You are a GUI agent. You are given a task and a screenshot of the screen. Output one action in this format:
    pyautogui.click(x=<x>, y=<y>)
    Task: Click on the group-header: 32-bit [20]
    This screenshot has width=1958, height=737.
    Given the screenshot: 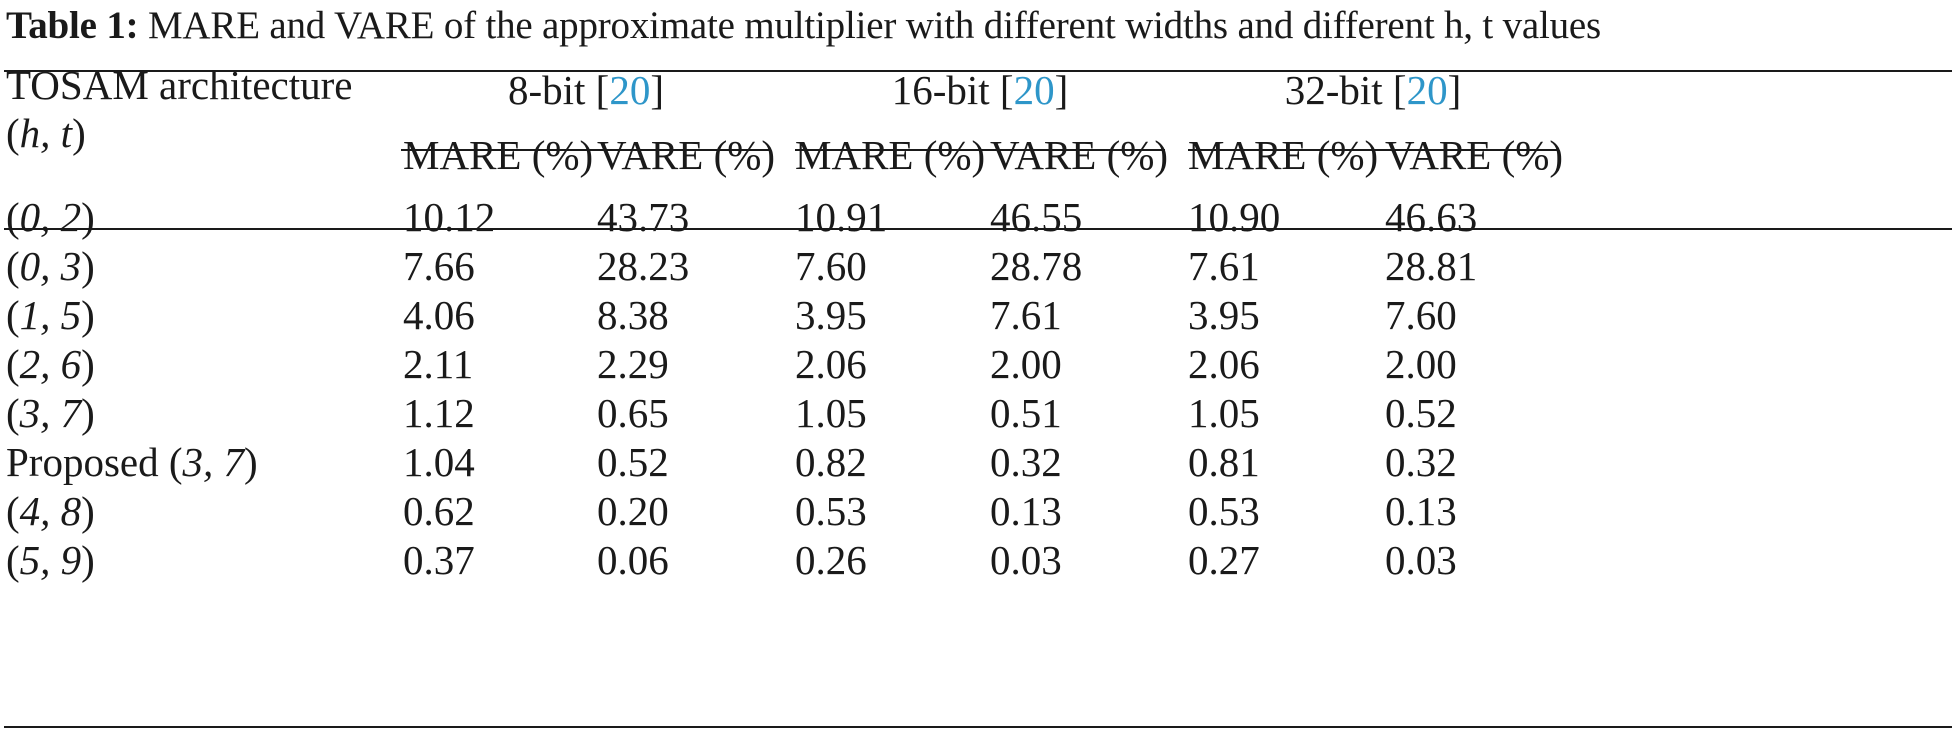 What is the action you would take?
    pyautogui.click(x=1373, y=90)
    